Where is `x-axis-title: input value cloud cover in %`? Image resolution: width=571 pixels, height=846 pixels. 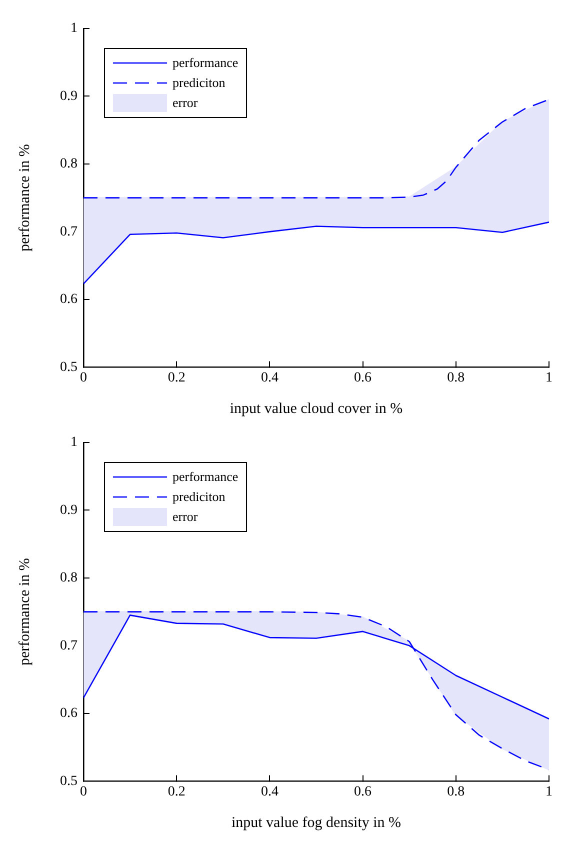
x-axis-title: input value cloud cover in % is located at coordinates (316, 408).